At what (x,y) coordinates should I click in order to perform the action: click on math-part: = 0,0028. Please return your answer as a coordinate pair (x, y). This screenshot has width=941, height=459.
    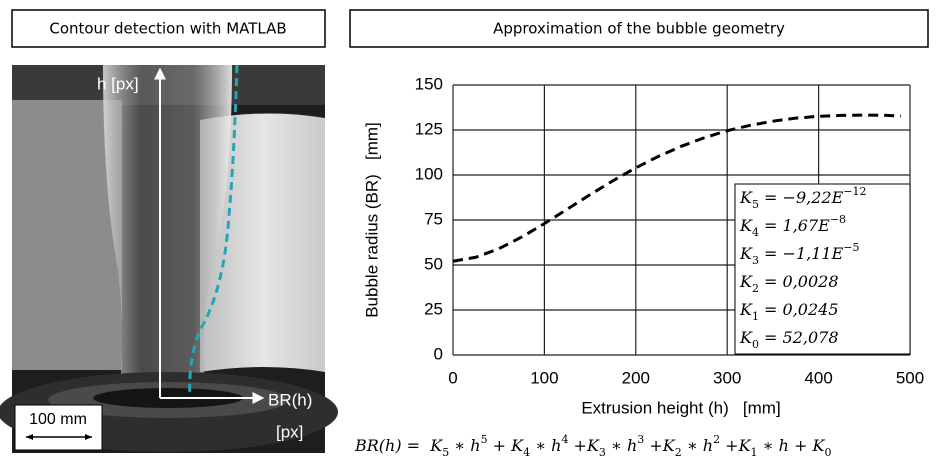
    Looking at the image, I should click on (799, 281).